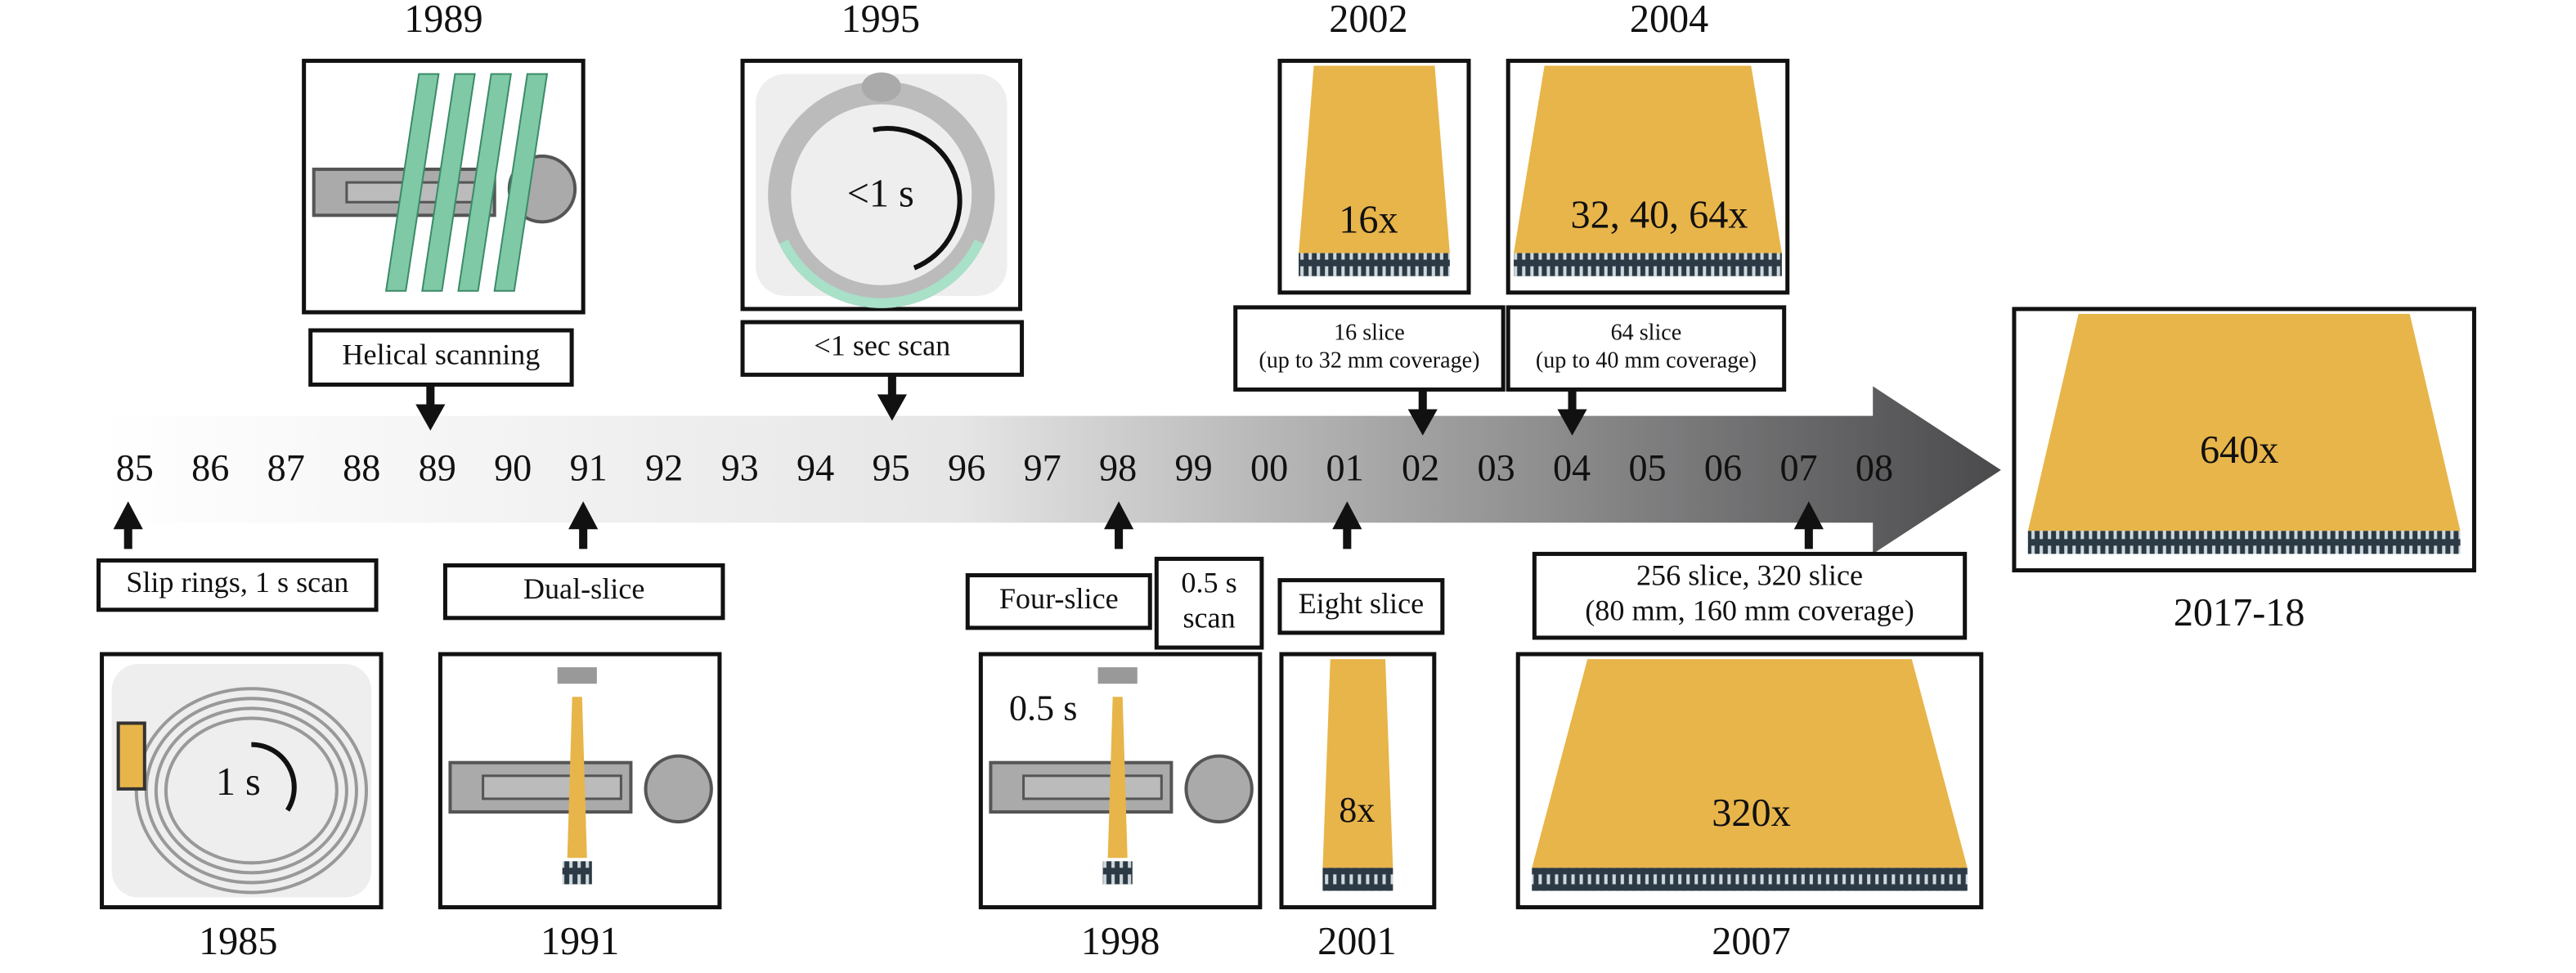 Image resolution: width=2576 pixels, height=973 pixels. What do you see at coordinates (513, 468) in the screenshot?
I see `timeline-tick-label: 90` at bounding box center [513, 468].